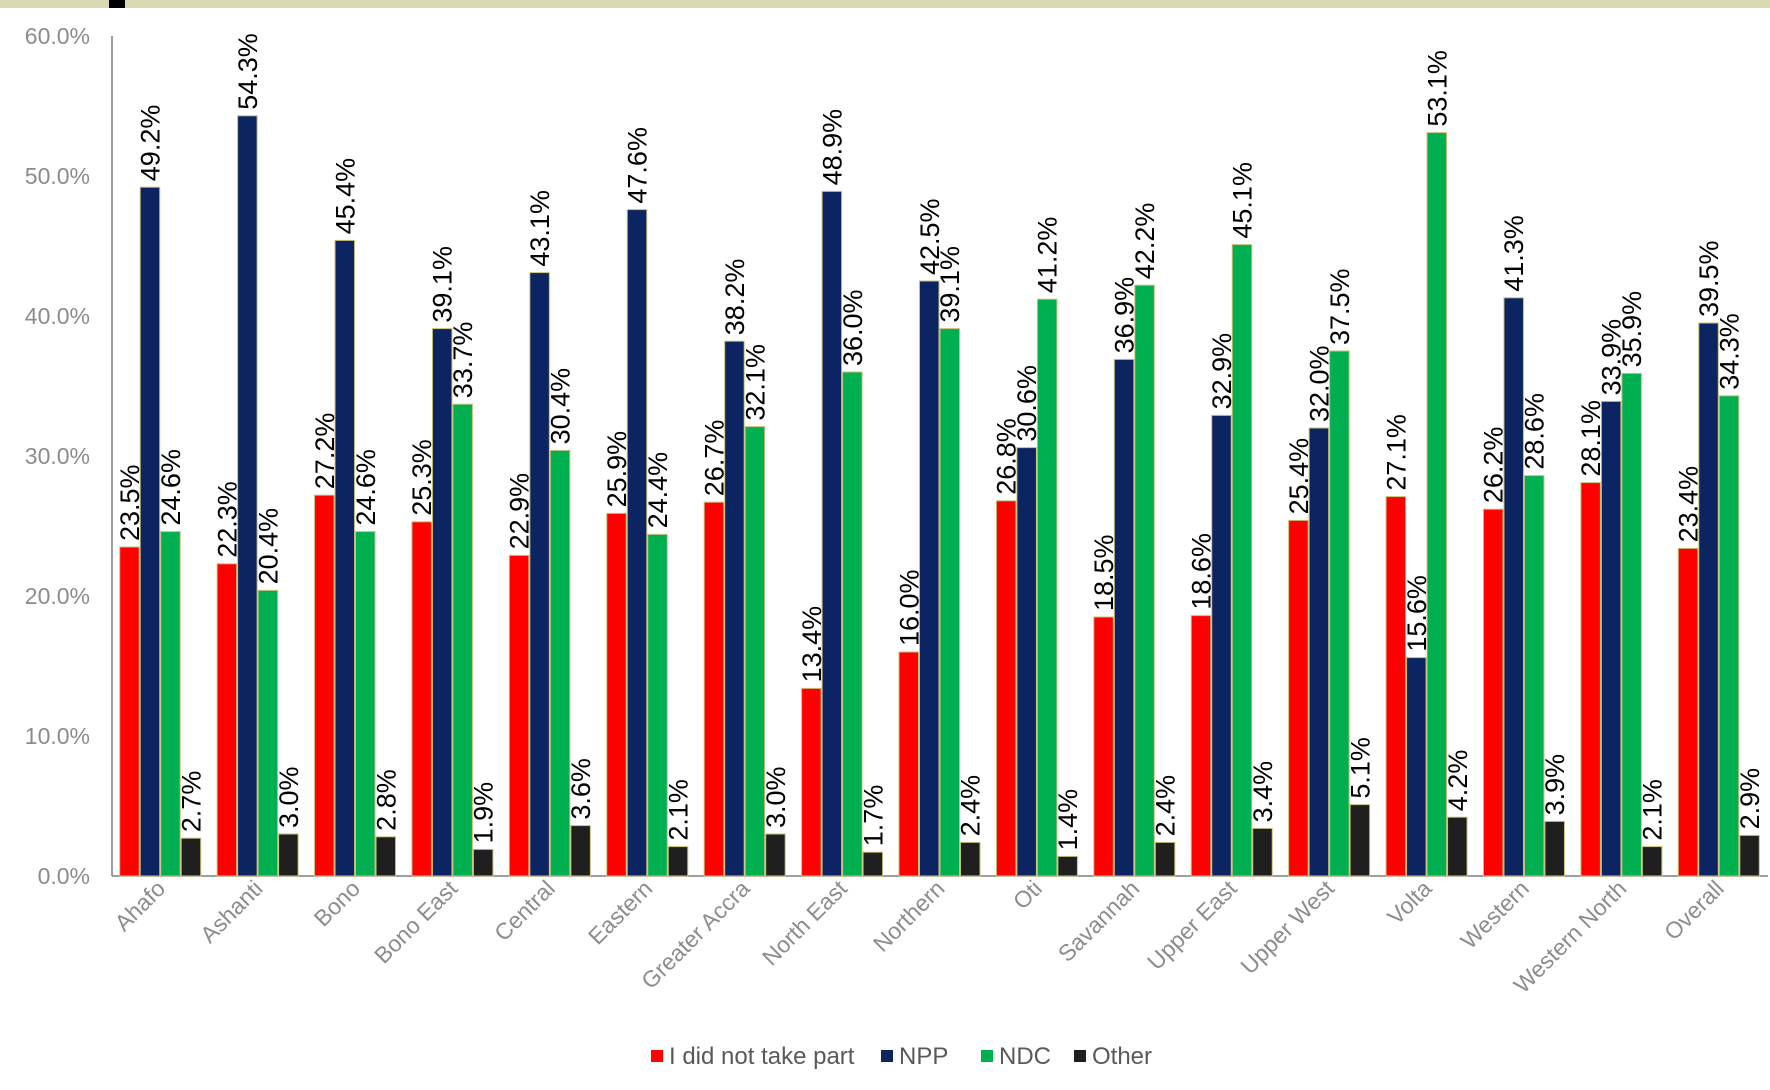  I want to click on bar-i-did-not-take-part-central, so click(519, 715).